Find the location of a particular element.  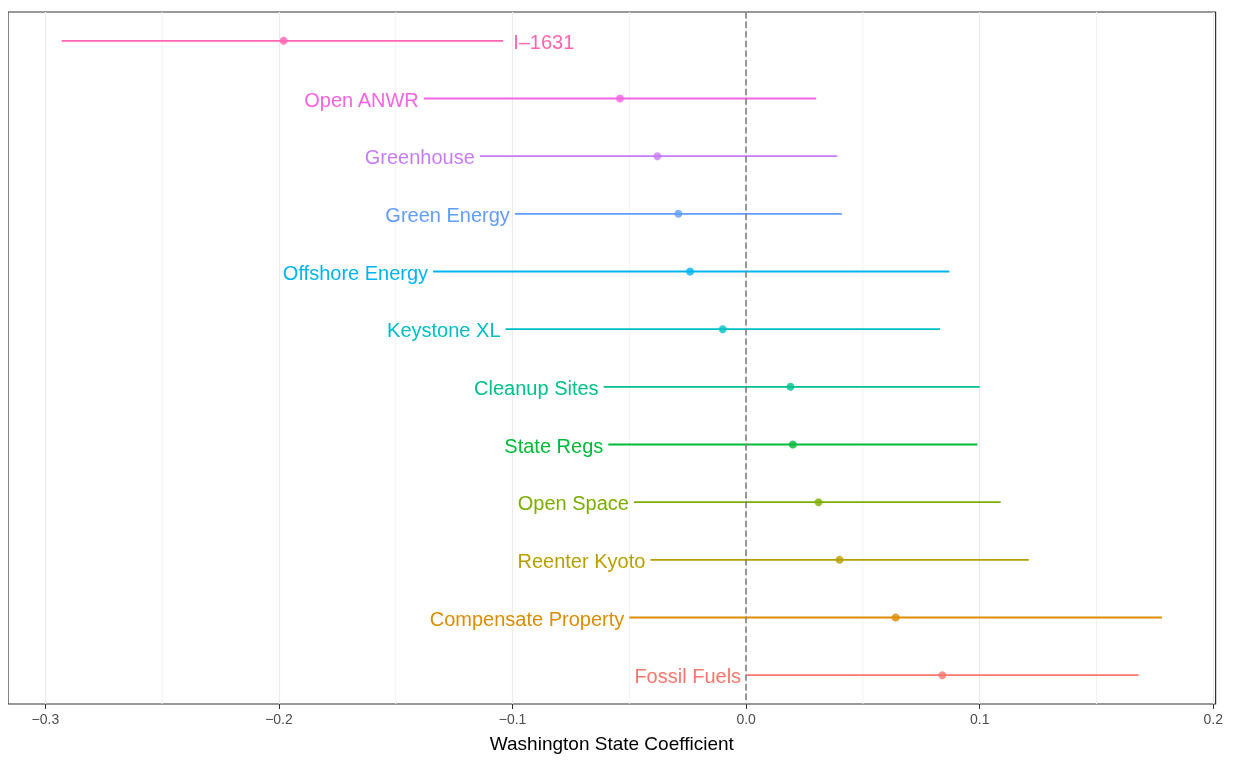

x-tick-label: −0.1 is located at coordinates (512, 719).